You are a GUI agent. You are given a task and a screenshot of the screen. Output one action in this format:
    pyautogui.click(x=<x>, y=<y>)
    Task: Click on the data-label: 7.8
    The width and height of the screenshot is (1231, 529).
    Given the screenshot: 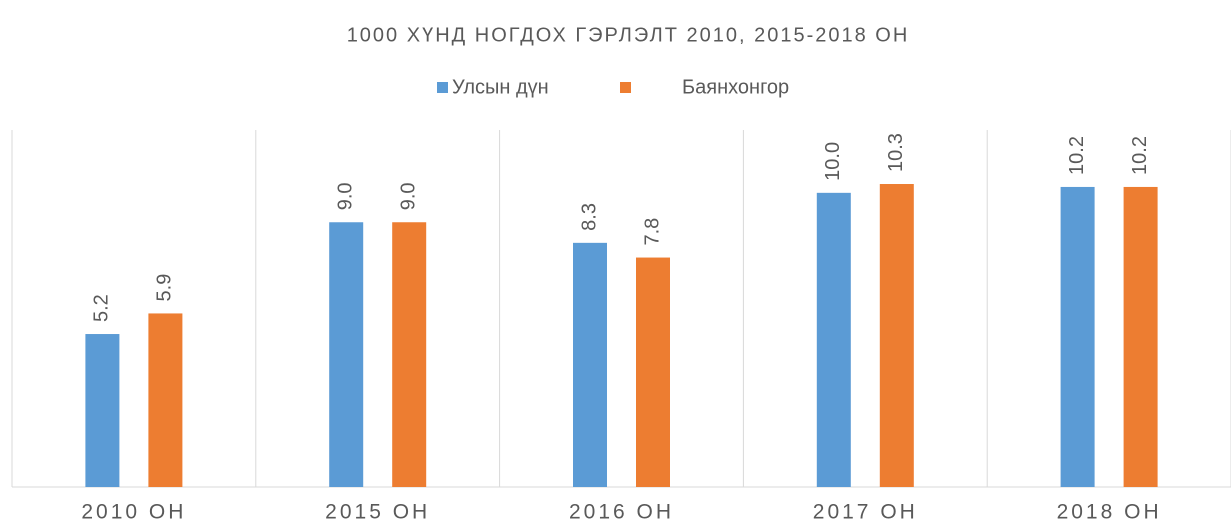 What is the action you would take?
    pyautogui.click(x=652, y=232)
    